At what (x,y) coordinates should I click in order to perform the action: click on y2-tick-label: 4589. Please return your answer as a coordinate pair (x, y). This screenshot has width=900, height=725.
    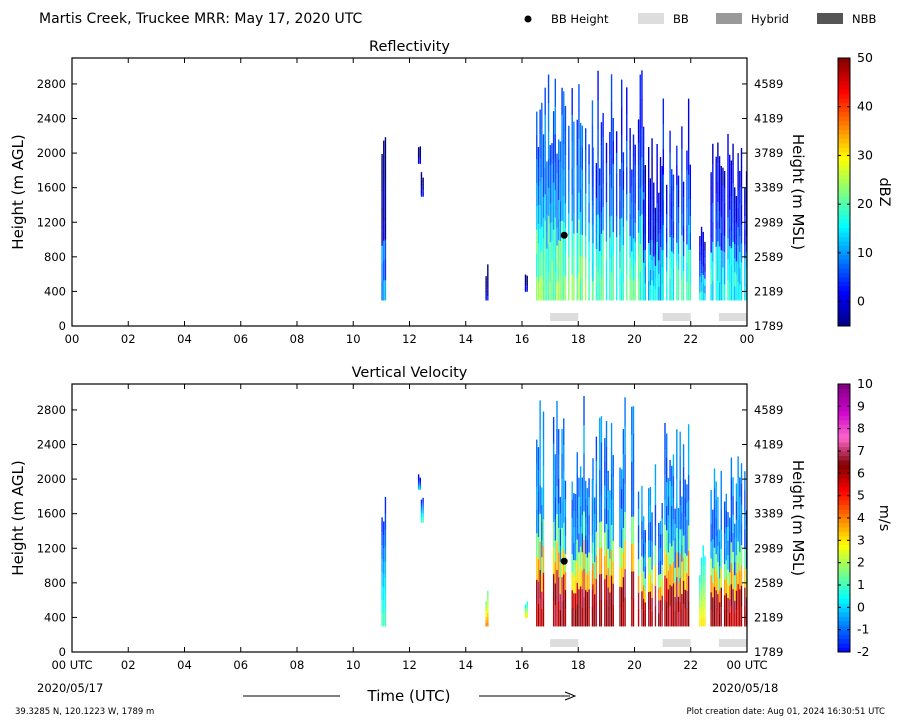
    Looking at the image, I should click on (768, 410).